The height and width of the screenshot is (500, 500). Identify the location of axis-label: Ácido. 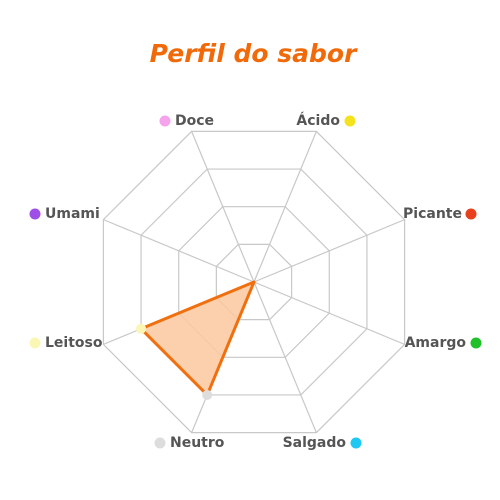
(318, 120).